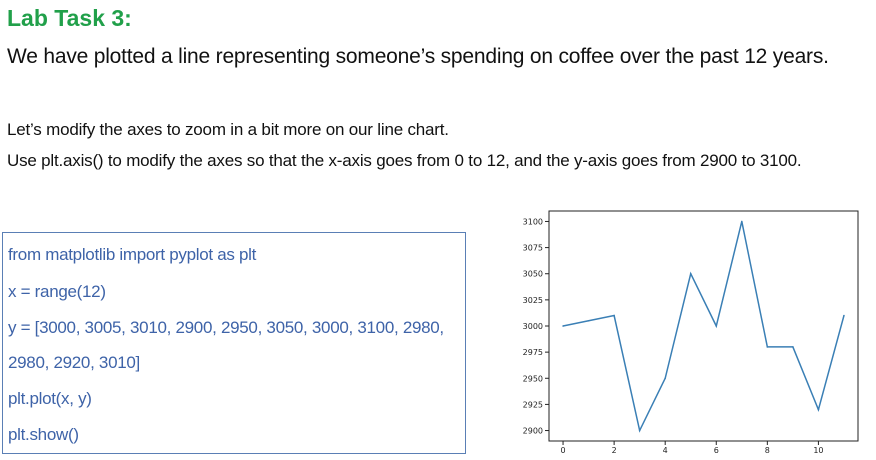 The width and height of the screenshot is (876, 460). Describe the element at coordinates (74, 362) in the screenshot. I see `code-line: 2980, 2920, 3010]` at that location.